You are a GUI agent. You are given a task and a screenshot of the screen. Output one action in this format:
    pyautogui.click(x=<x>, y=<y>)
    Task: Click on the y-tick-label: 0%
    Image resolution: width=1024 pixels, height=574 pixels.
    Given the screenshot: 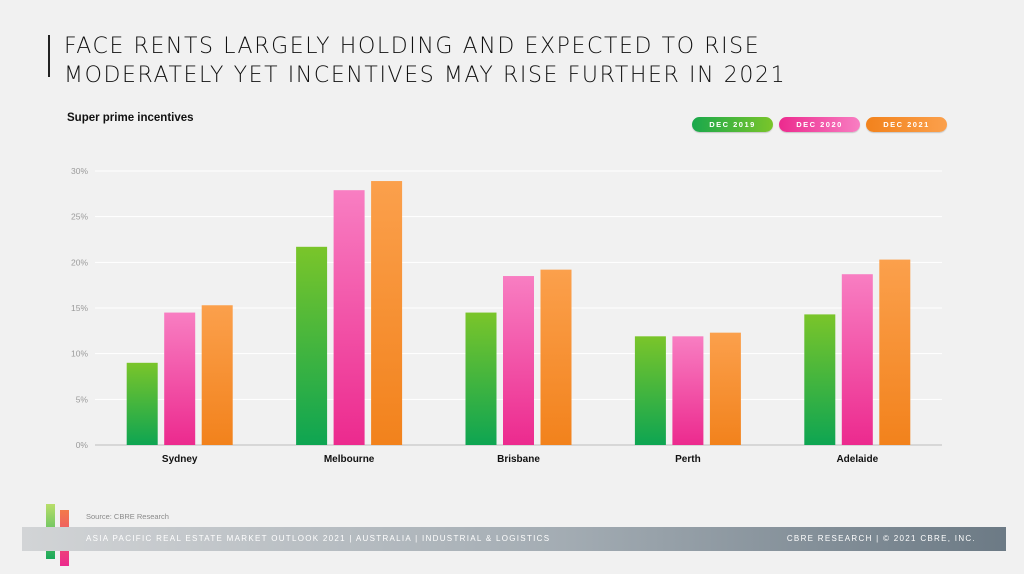 What is the action you would take?
    pyautogui.click(x=82, y=445)
    